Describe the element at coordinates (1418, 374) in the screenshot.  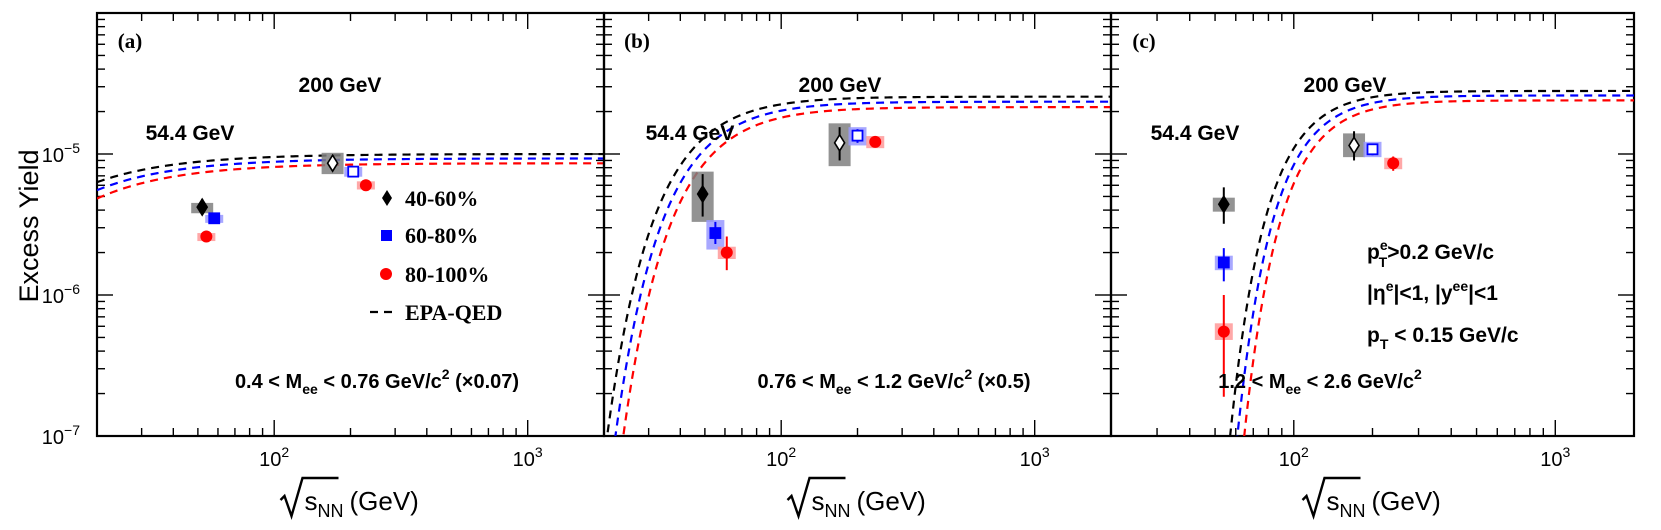
I see `mass-range-sup: 2` at that location.